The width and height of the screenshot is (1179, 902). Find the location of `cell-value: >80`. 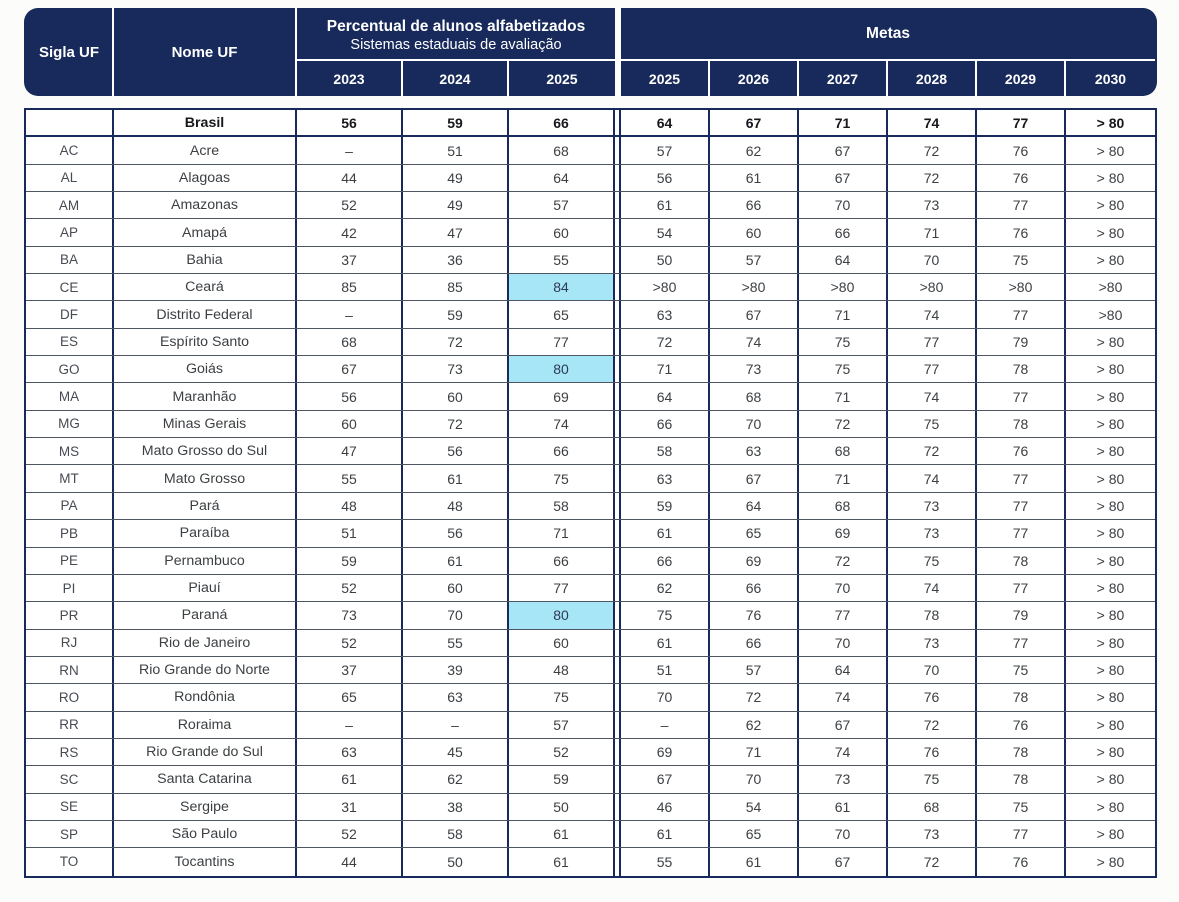

cell-value: >80 is located at coordinates (1110, 287).